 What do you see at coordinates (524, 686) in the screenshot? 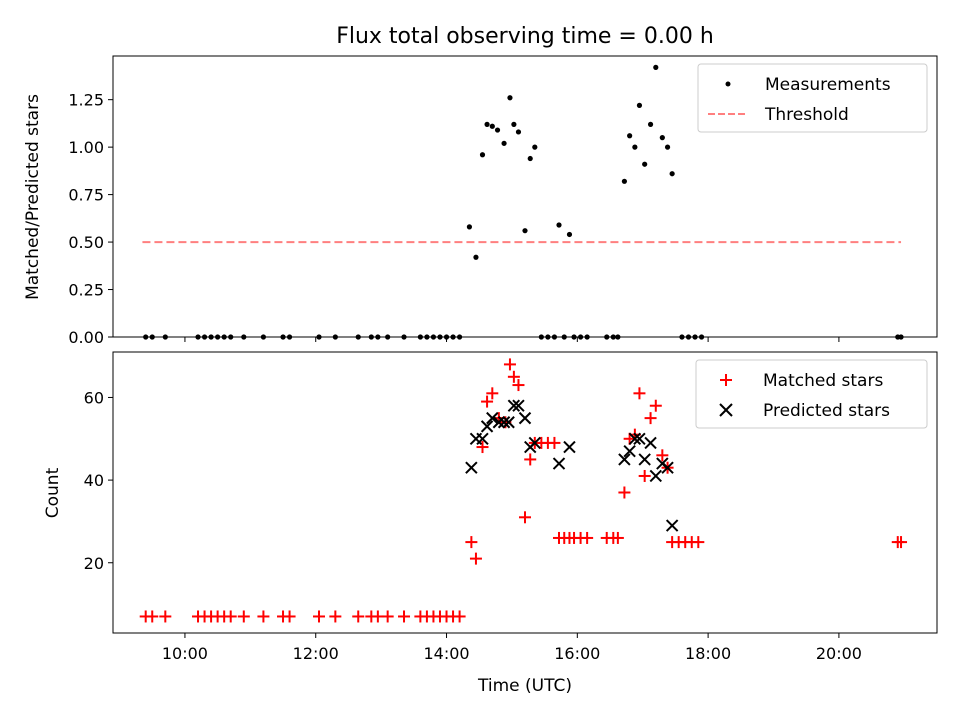
I see `x-axis-label: Time (UTC)` at bounding box center [524, 686].